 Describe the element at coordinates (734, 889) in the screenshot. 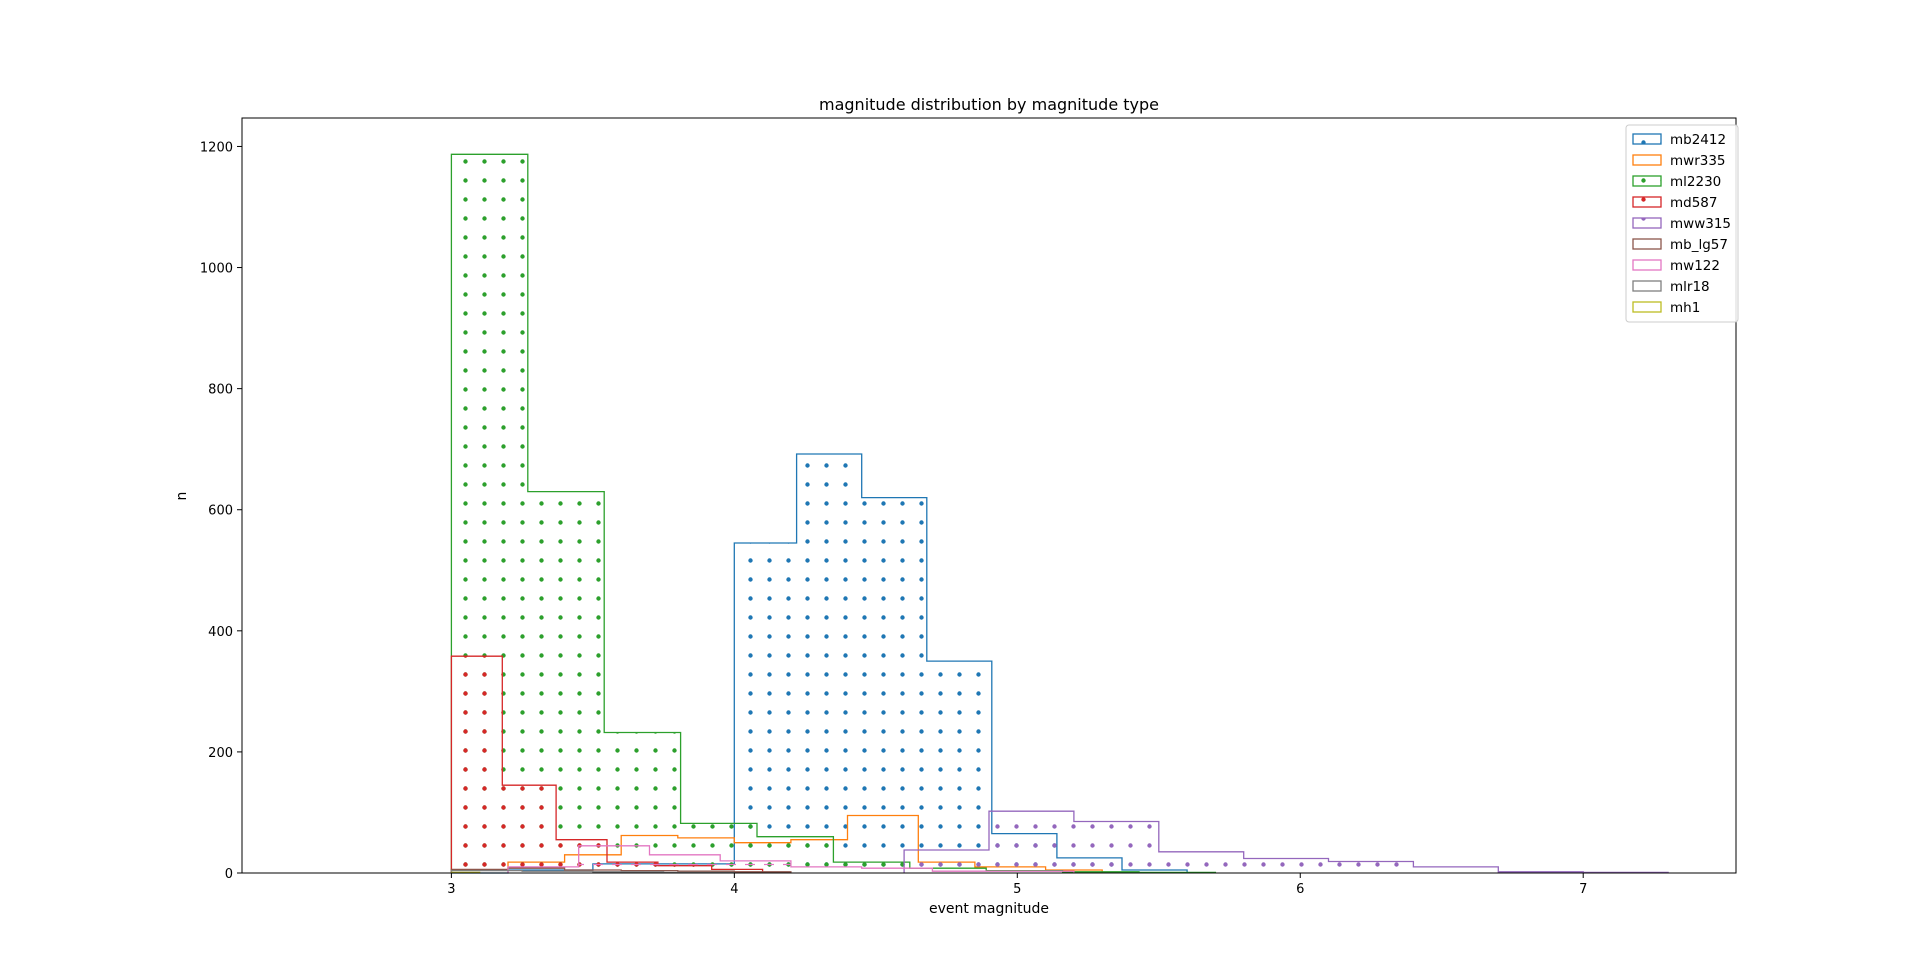

I see `x-tick-label: 4` at that location.